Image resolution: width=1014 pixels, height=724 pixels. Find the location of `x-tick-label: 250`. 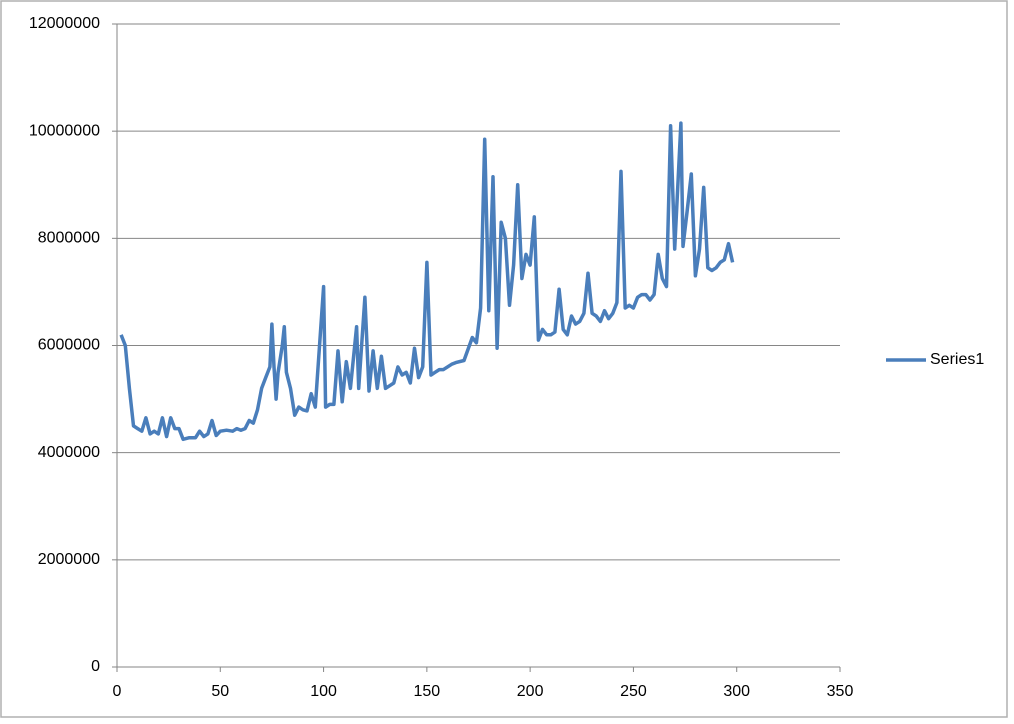

x-tick-label: 250 is located at coordinates (633, 691).